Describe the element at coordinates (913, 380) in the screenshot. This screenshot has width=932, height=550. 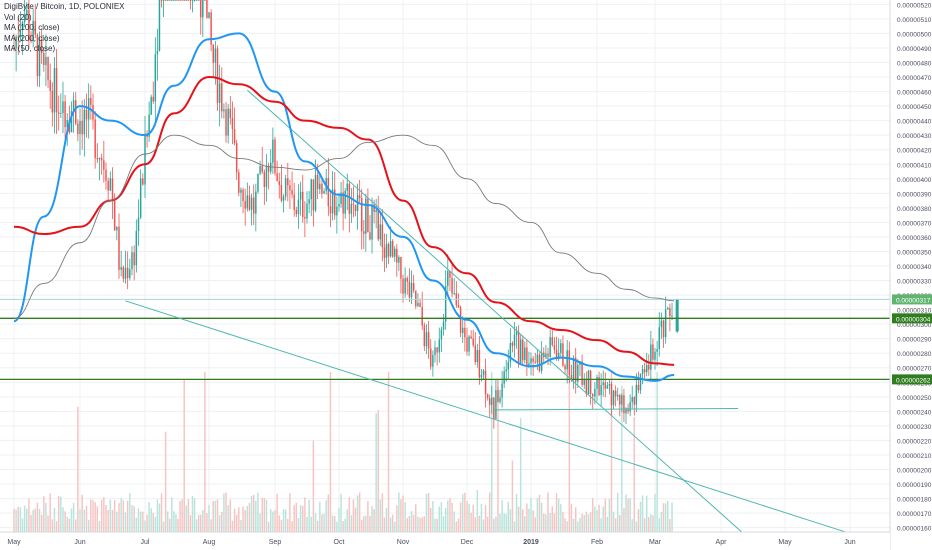
I see `svg-text: 0.00000262` at that location.